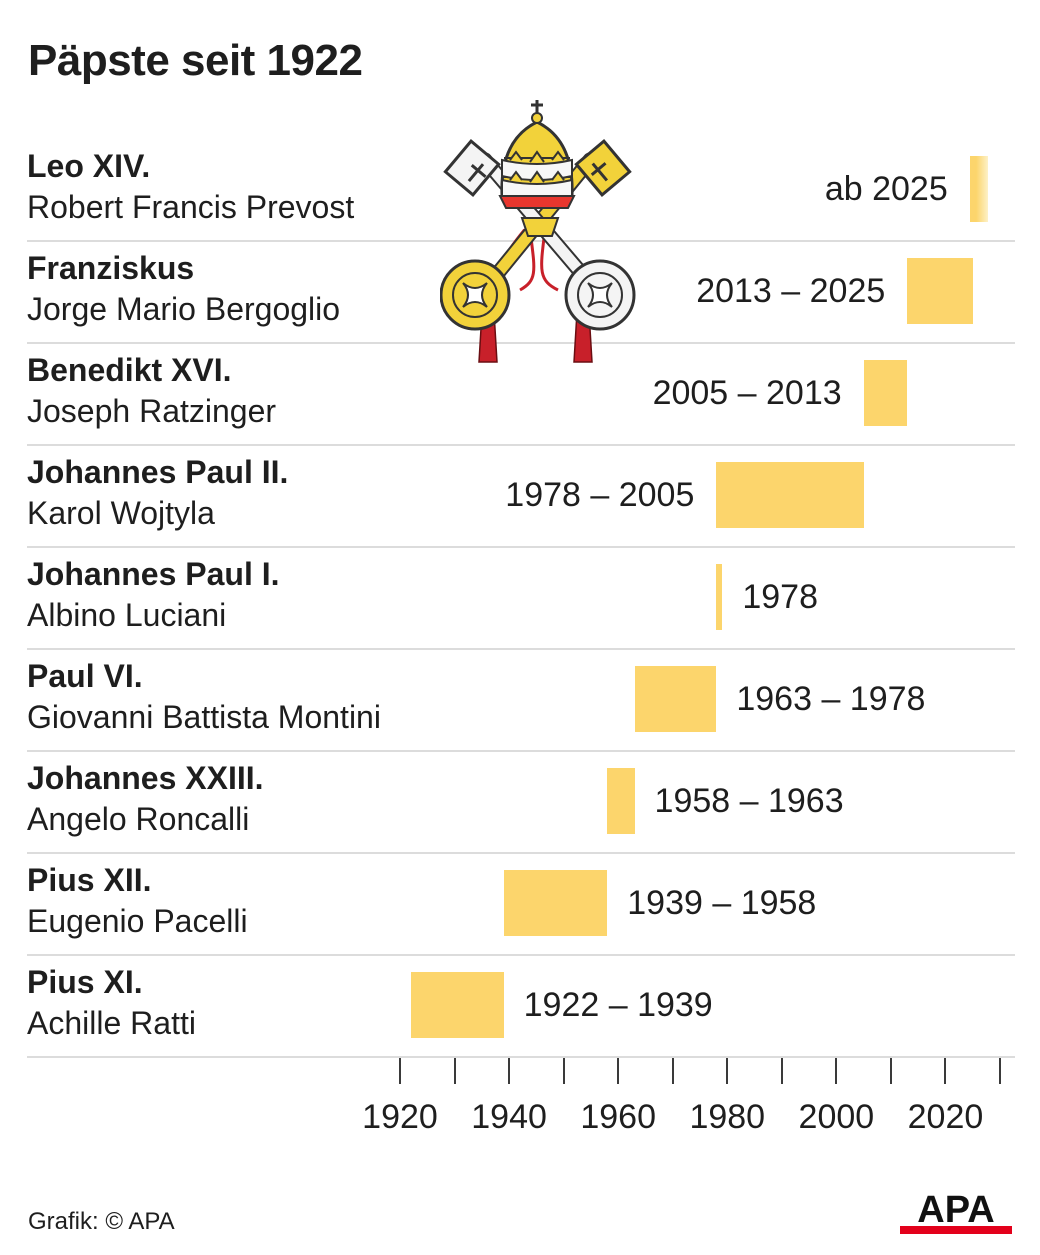 Image resolution: width=1040 pixels, height=1255 pixels. I want to click on civil-name: Jorge Mario Bergoglio, so click(184, 309).